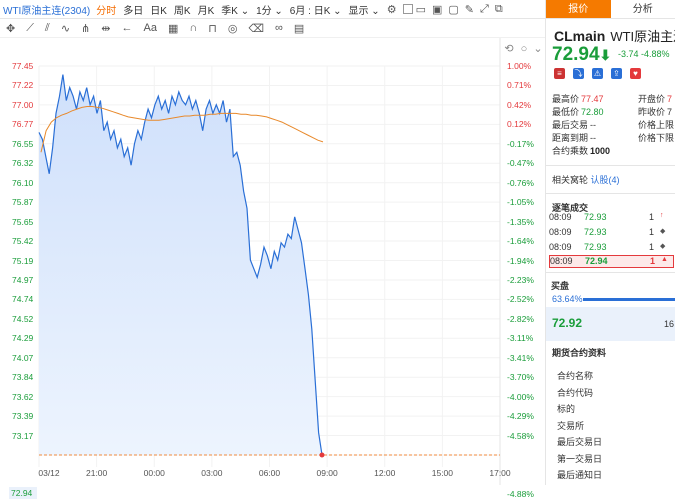  Describe the element at coordinates (212, 28) in the screenshot. I see `lock-icon: ⊓` at that location.